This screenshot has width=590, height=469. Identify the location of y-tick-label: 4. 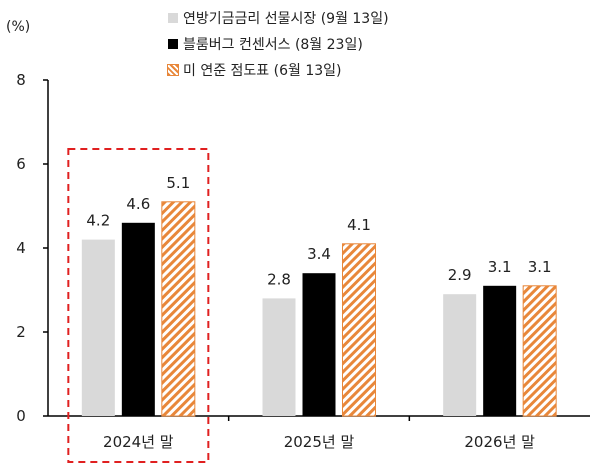
(21, 248).